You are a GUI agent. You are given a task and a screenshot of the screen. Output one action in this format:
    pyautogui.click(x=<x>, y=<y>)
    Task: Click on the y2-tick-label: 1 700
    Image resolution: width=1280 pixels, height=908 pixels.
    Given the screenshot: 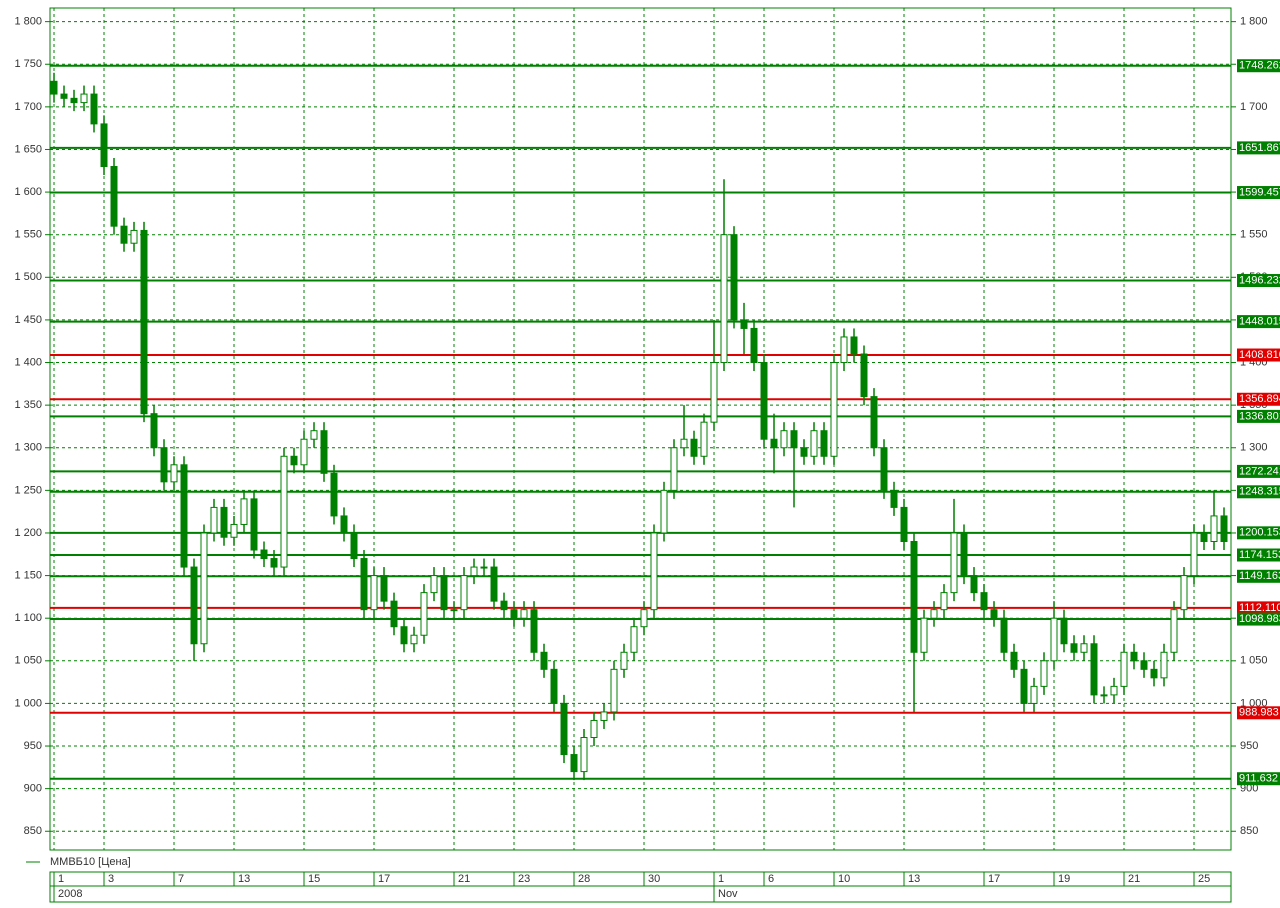 What is the action you would take?
    pyautogui.click(x=1254, y=107)
    